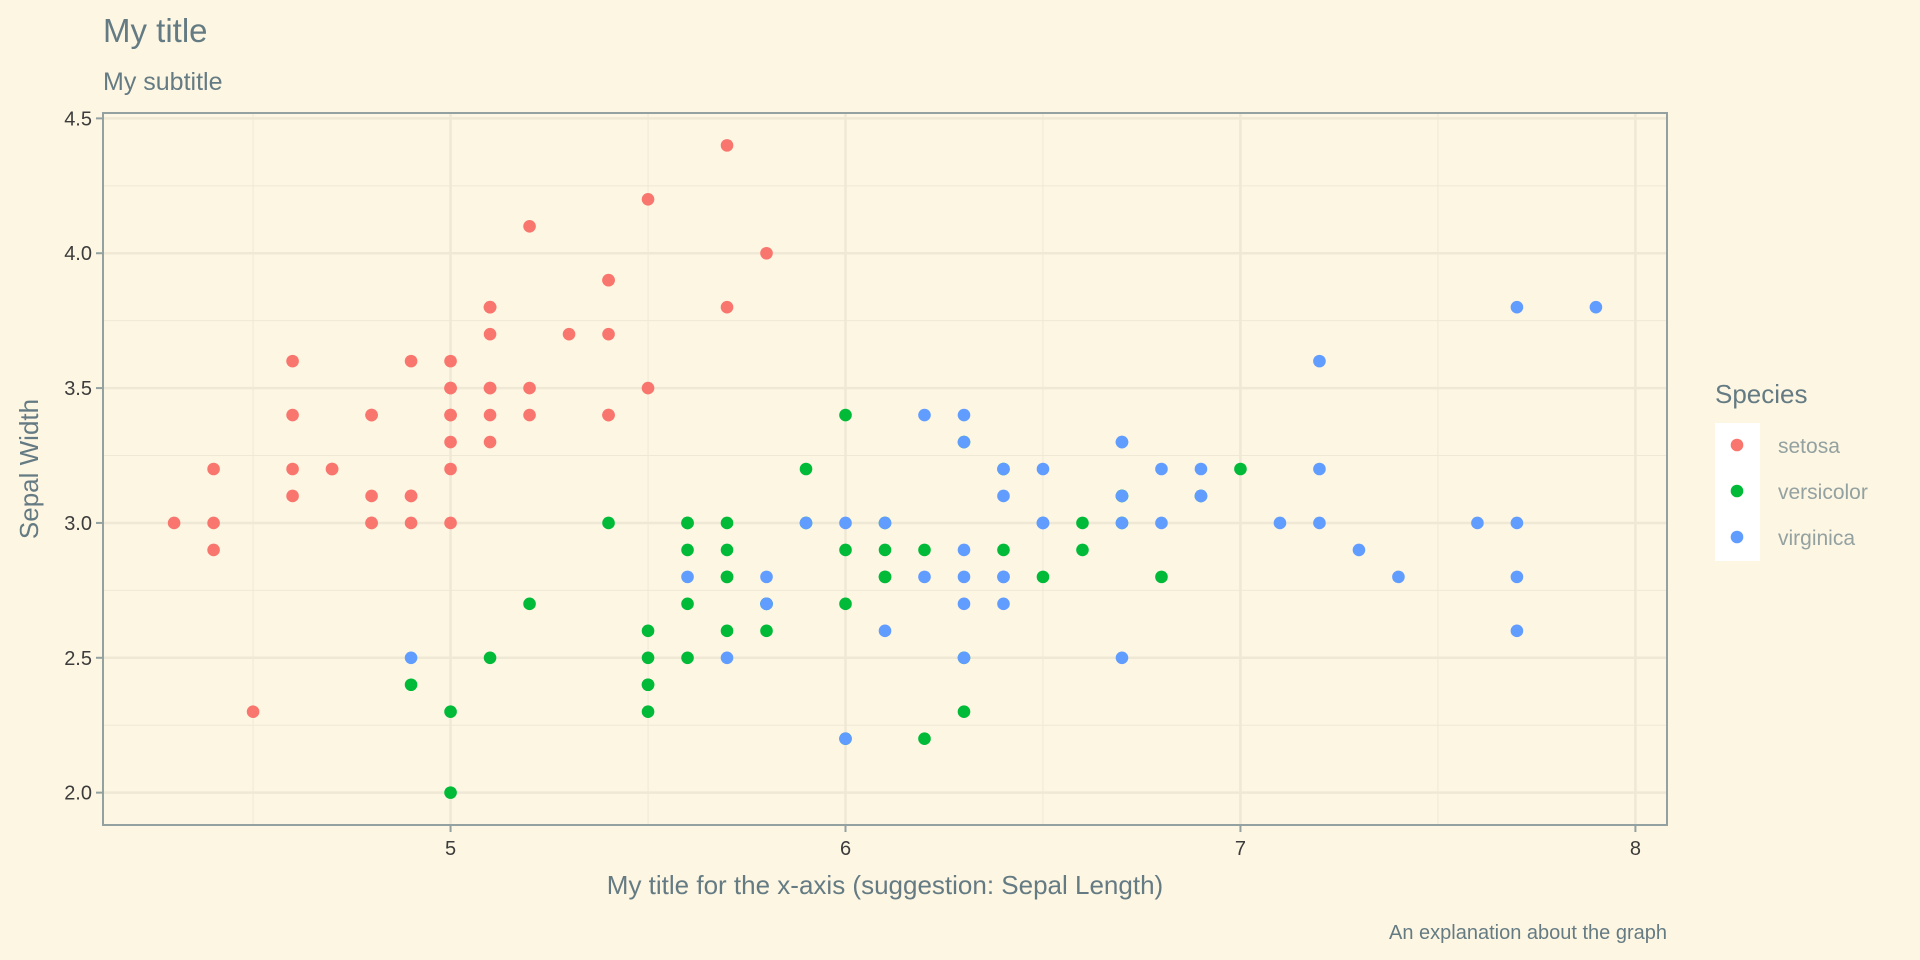 Image resolution: width=1920 pixels, height=960 pixels. What do you see at coordinates (1737, 537) in the screenshot?
I see `legend-key-virginica` at bounding box center [1737, 537].